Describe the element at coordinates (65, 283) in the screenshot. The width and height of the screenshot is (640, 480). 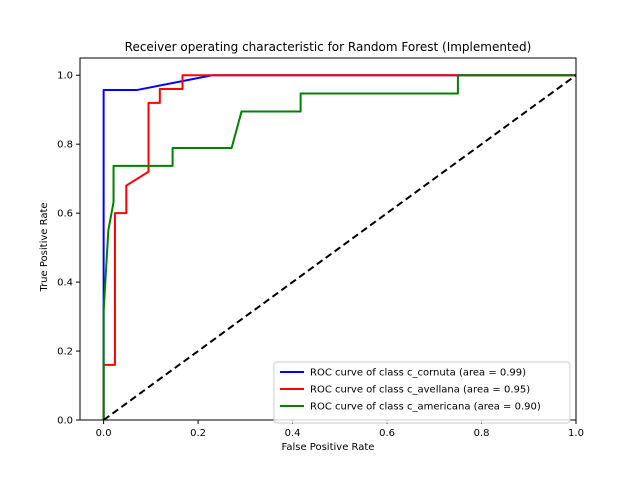
I see `y-tick-label: 0.4` at that location.